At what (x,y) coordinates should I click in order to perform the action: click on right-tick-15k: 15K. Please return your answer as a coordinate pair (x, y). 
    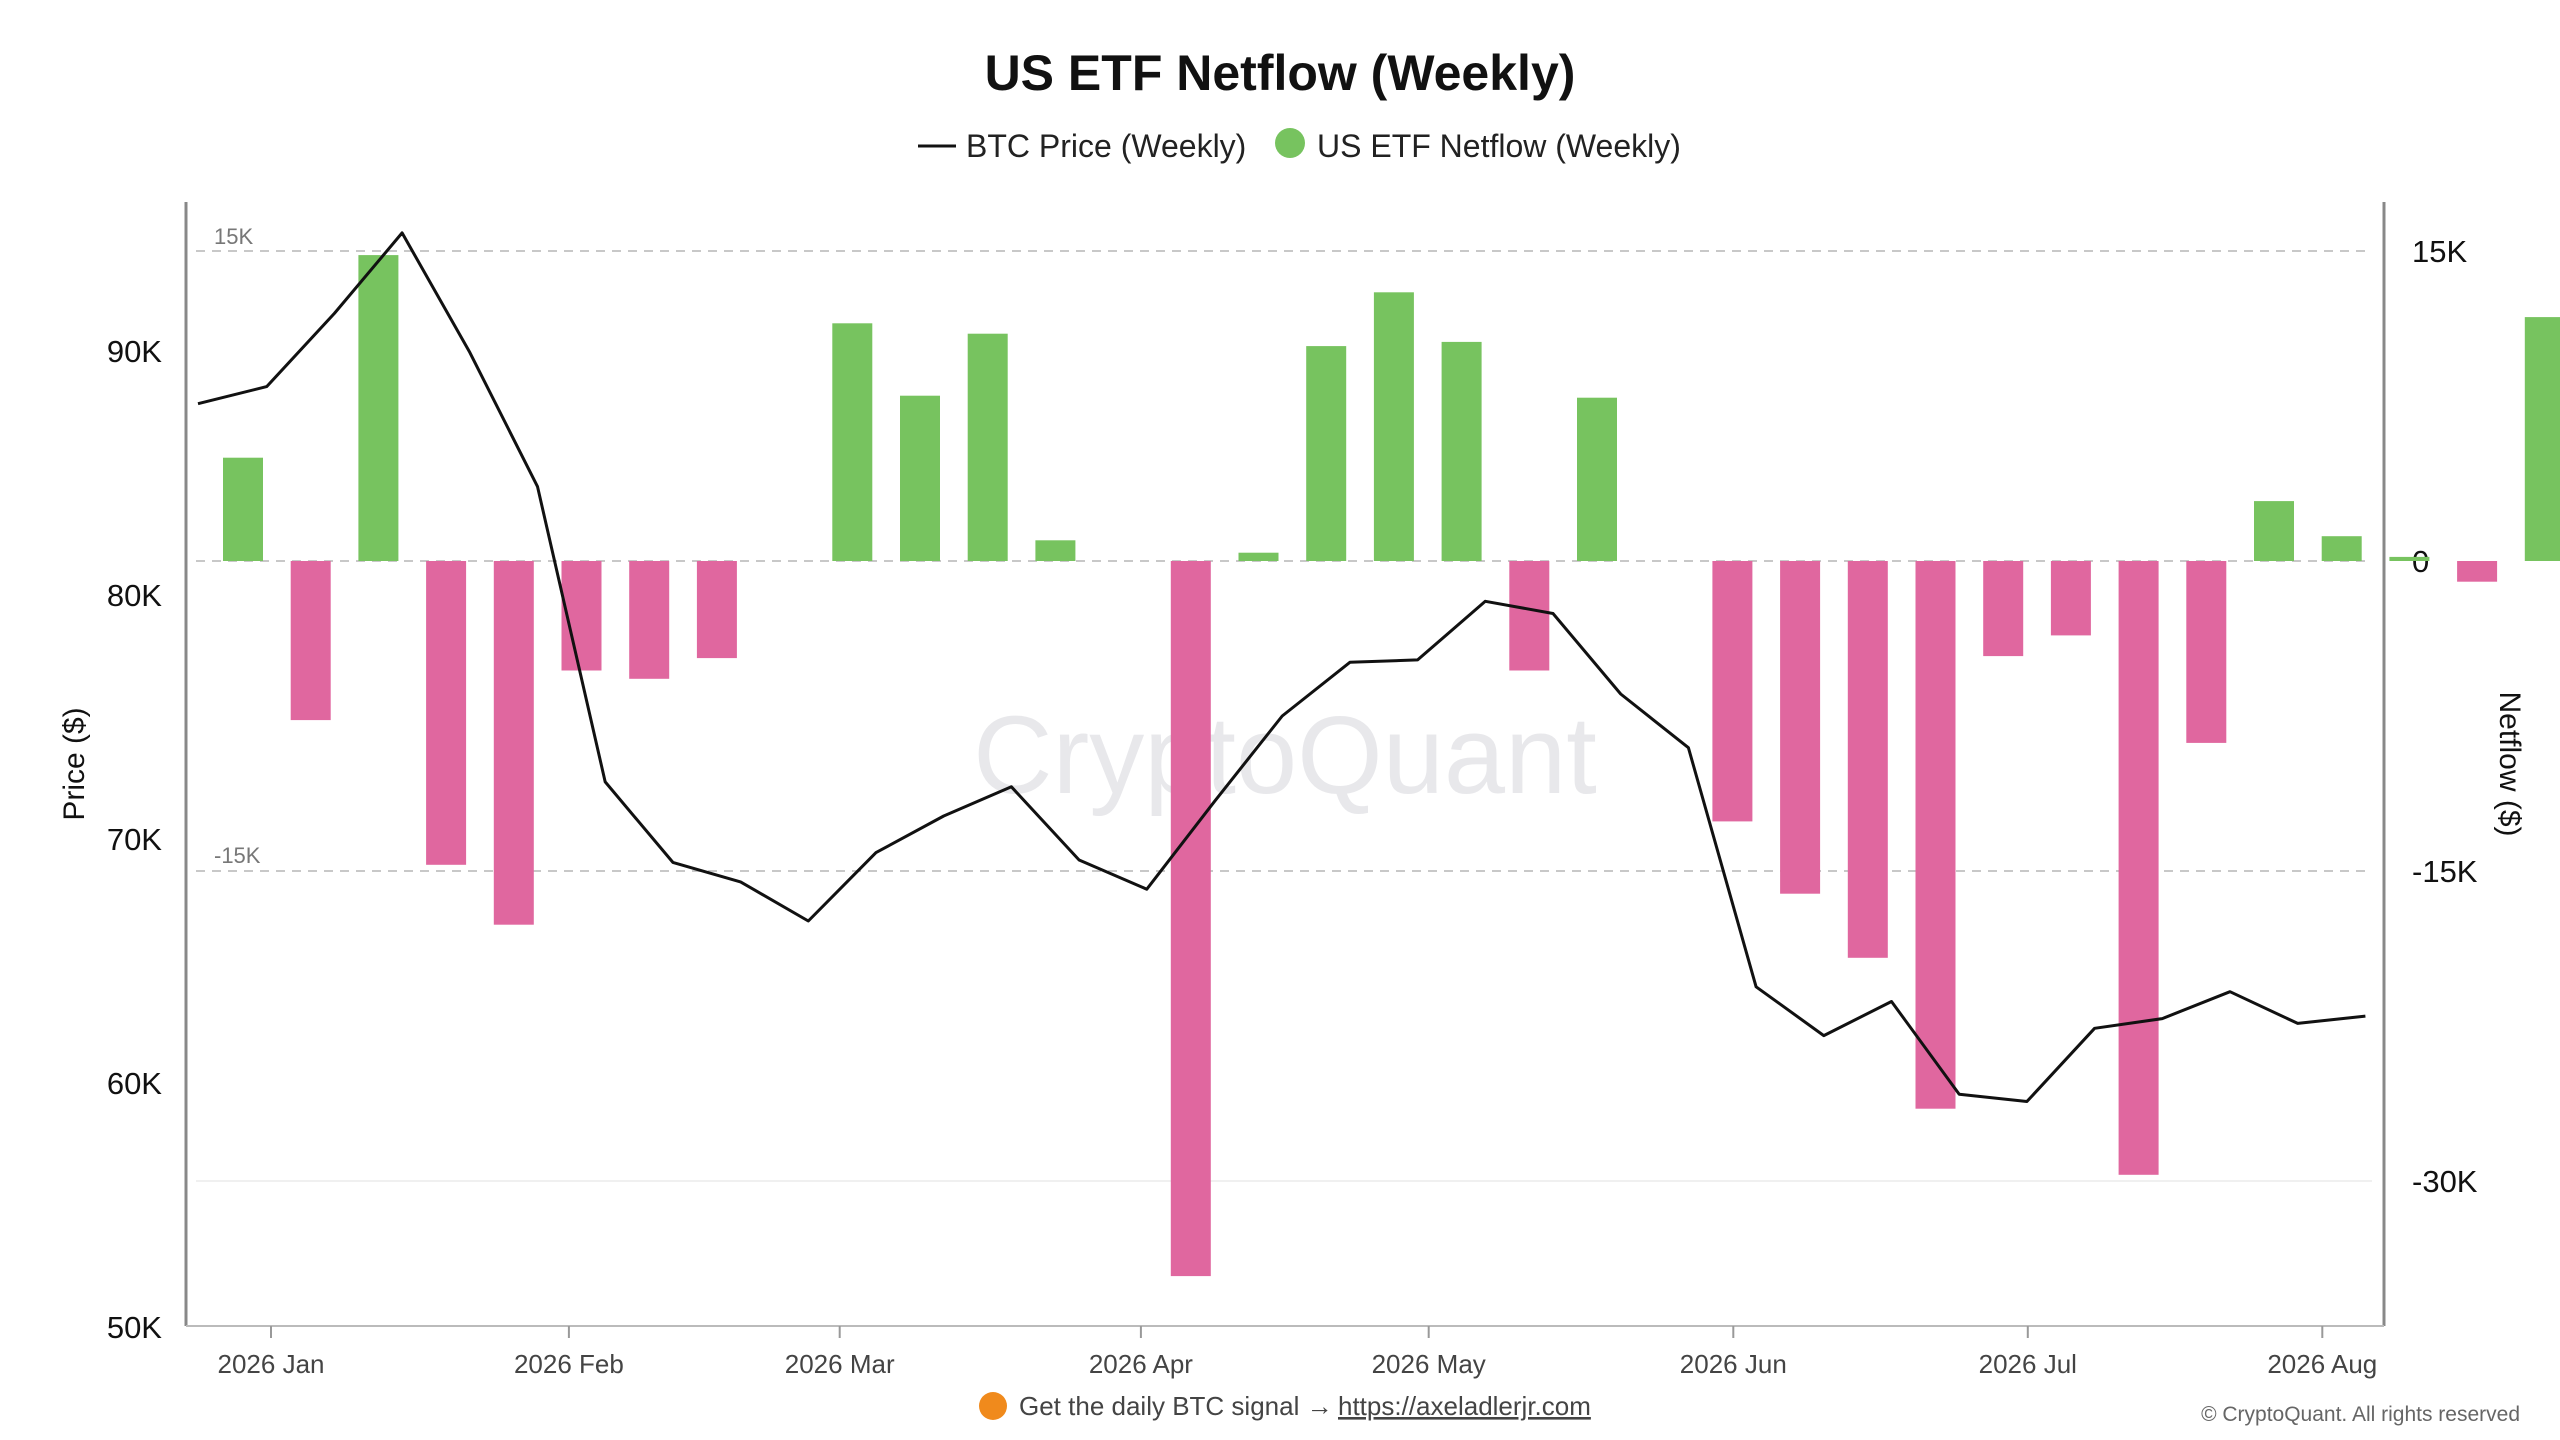
    Looking at the image, I should click on (2439, 251).